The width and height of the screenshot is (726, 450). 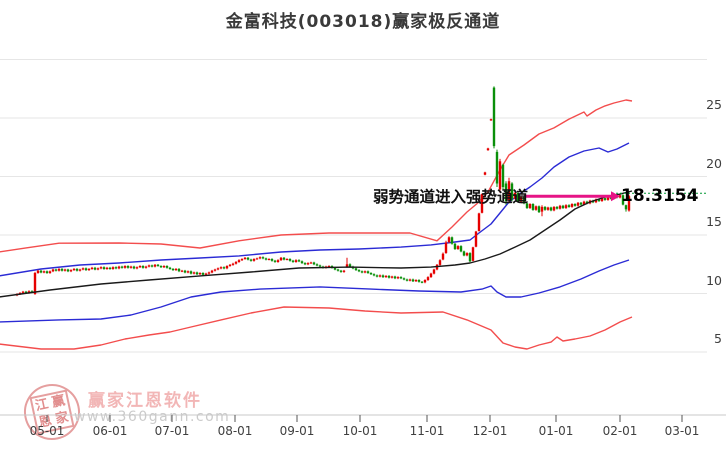 I want to click on y-axis-label: 5, so click(x=718, y=338).